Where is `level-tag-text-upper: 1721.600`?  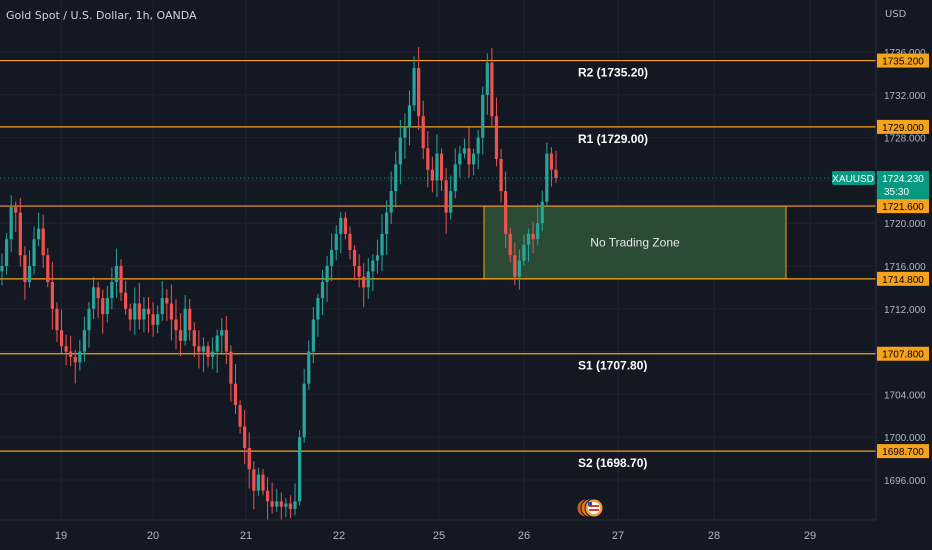
level-tag-text-upper: 1721.600 is located at coordinates (903, 207).